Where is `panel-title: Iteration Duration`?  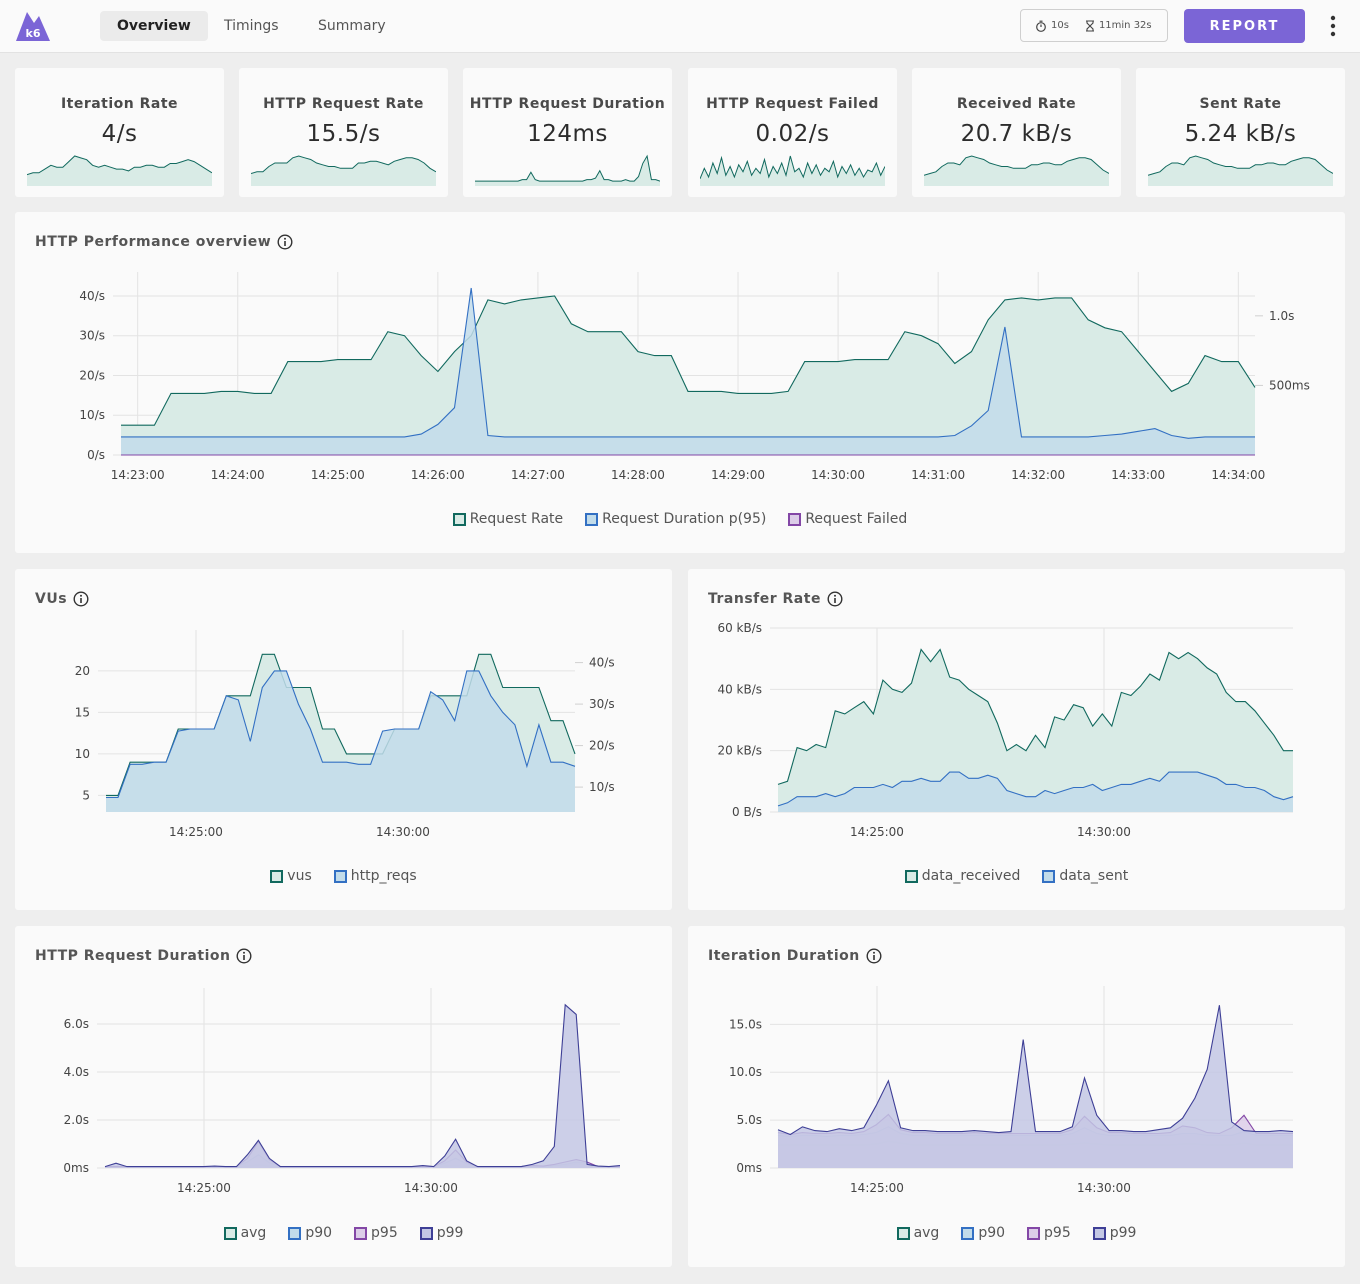 panel-title: Iteration Duration is located at coordinates (795, 956).